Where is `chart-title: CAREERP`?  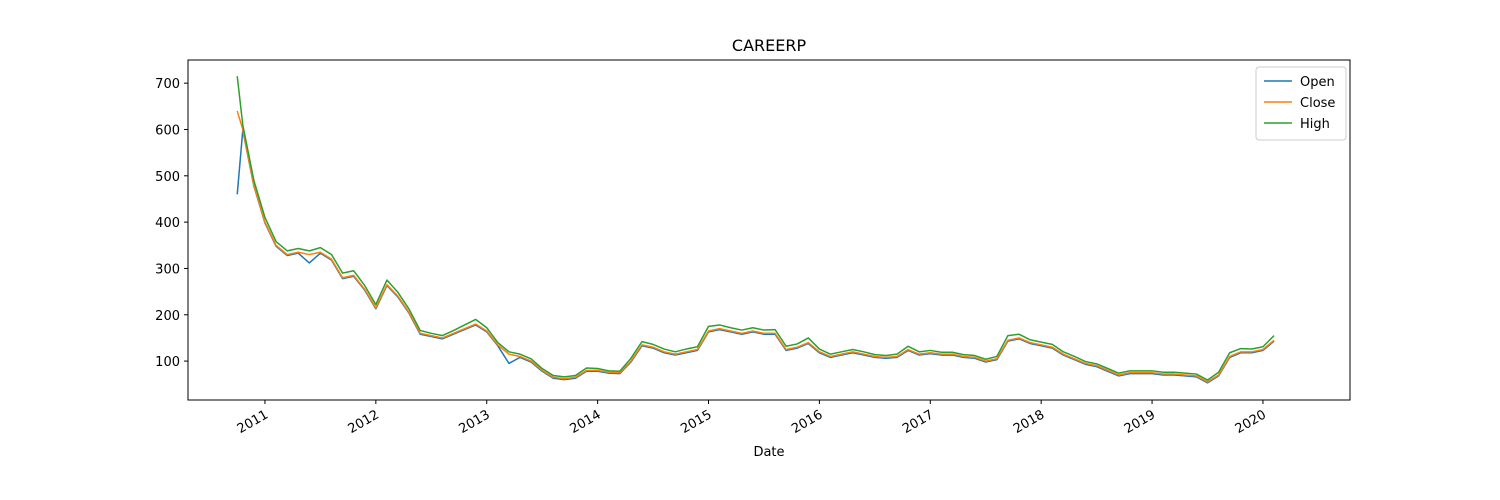
chart-title: CAREERP is located at coordinates (769, 45).